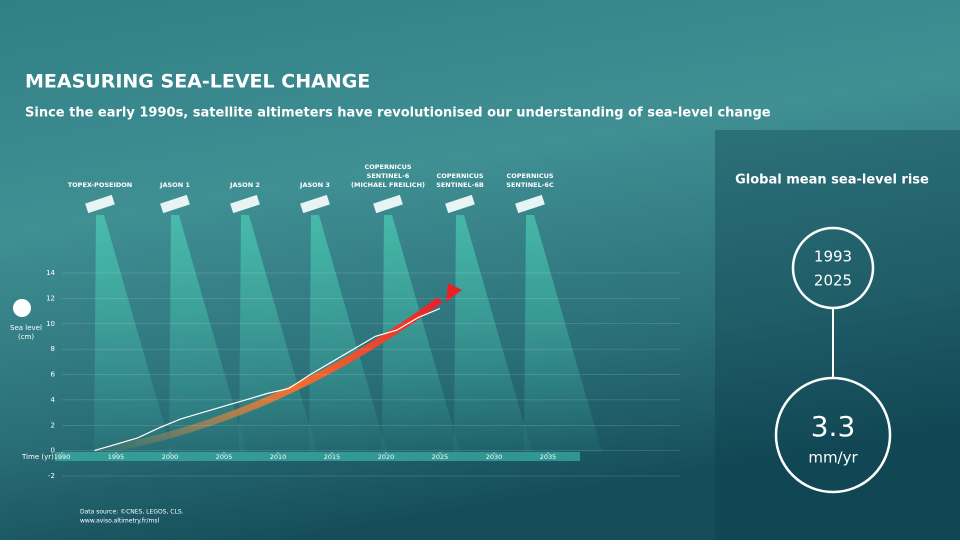  I want to click on time-band, so click(317, 456).